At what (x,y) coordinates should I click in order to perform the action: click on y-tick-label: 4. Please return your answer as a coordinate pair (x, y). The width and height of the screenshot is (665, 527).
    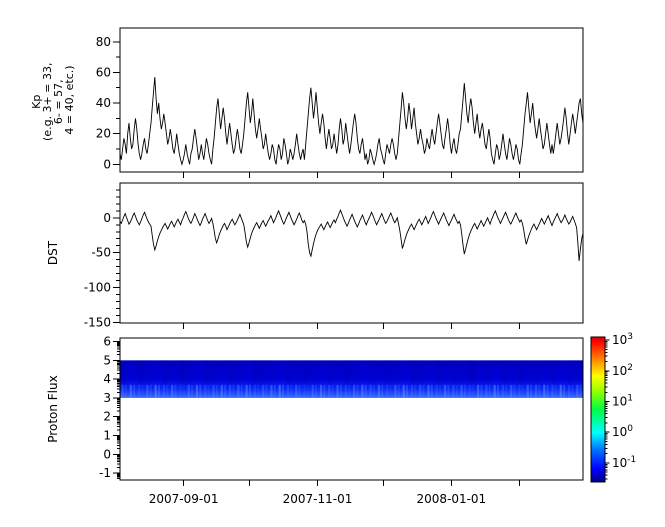
    Looking at the image, I should click on (107, 379).